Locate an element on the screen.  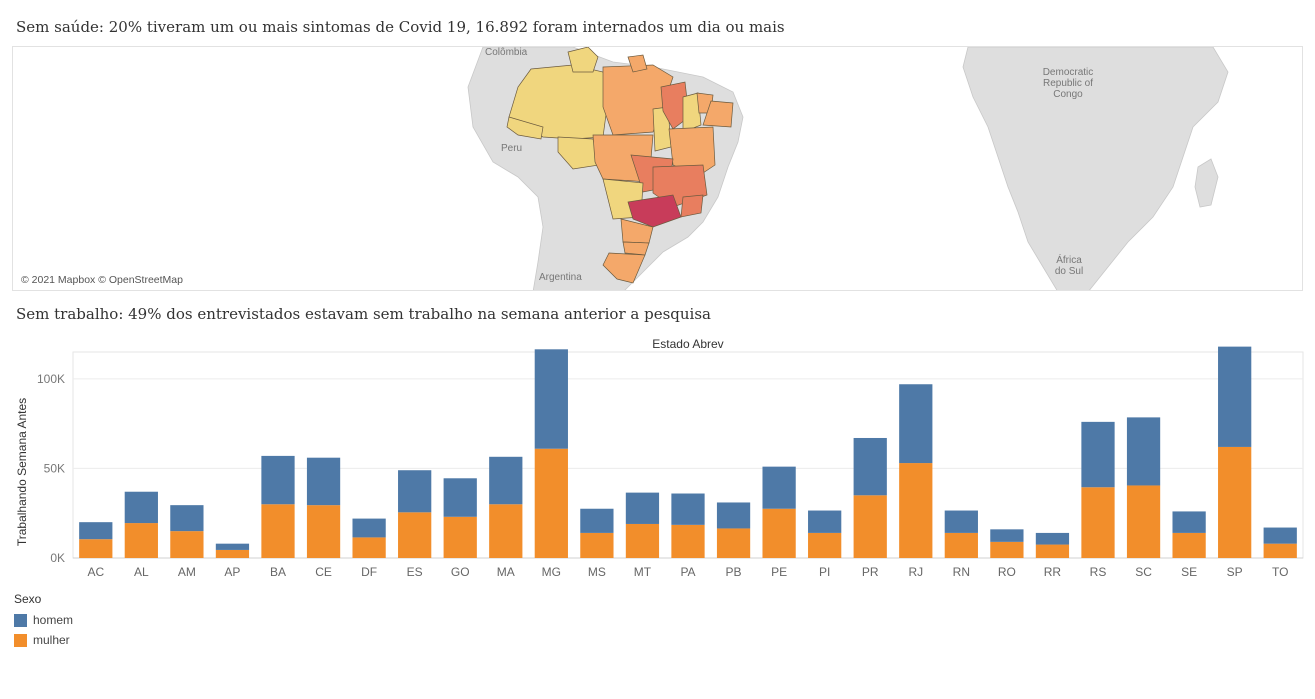
bar-pe-mulher is located at coordinates (779, 533).